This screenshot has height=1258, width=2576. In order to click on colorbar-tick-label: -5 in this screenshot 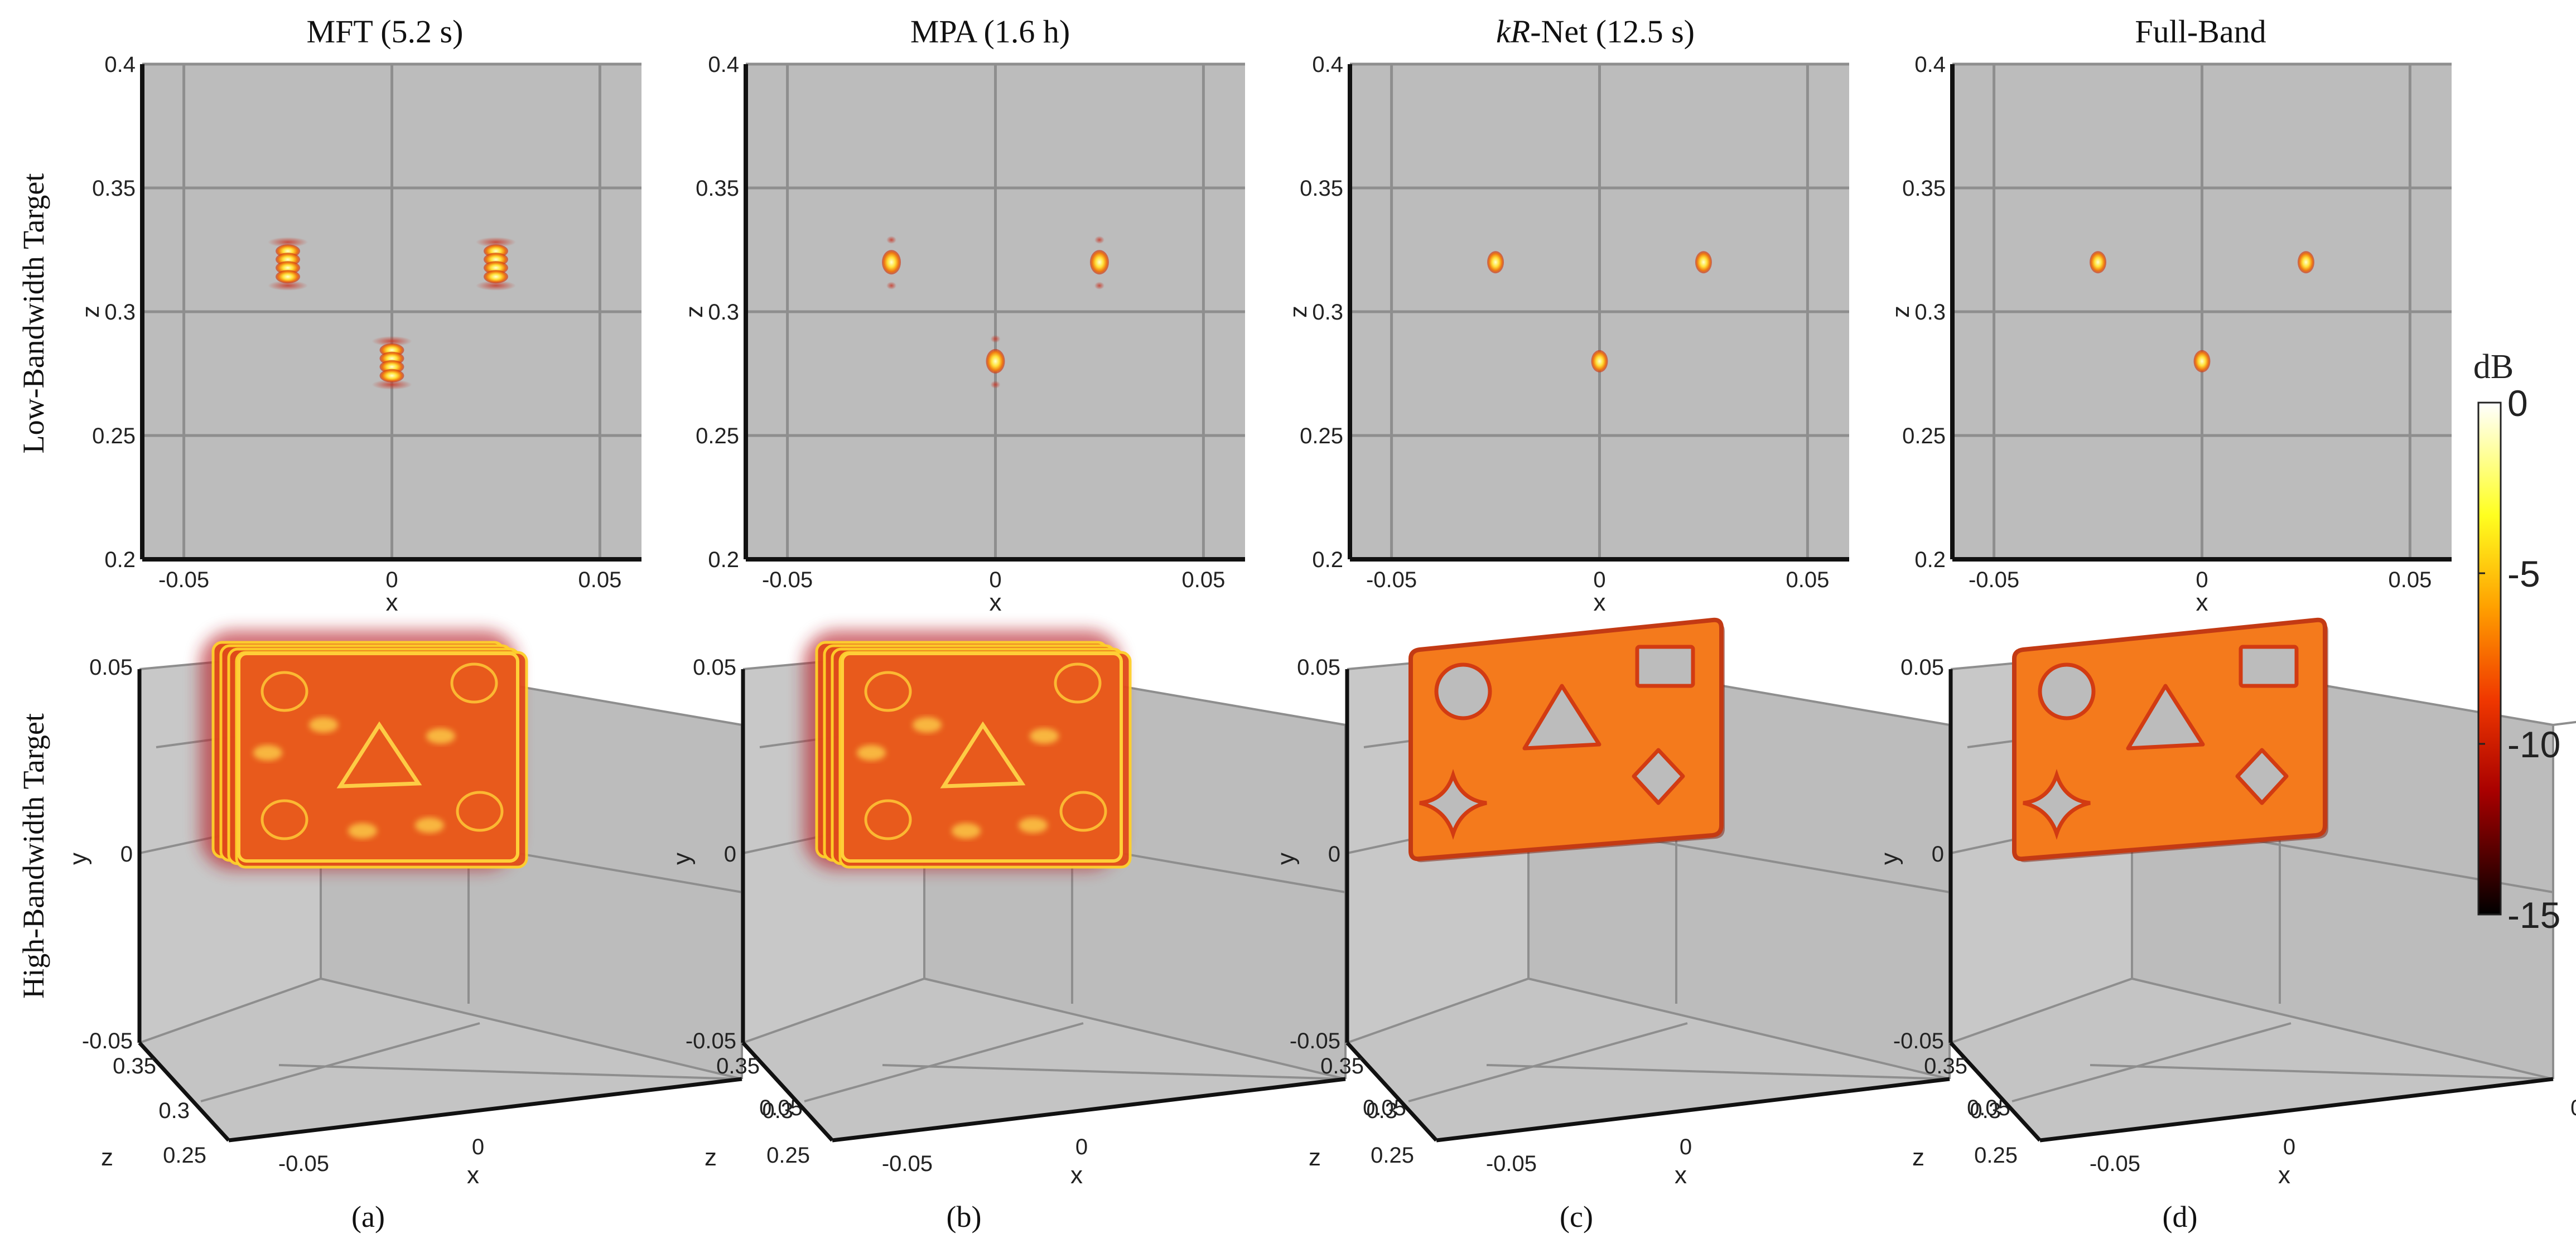, I will do `click(2523, 573)`.